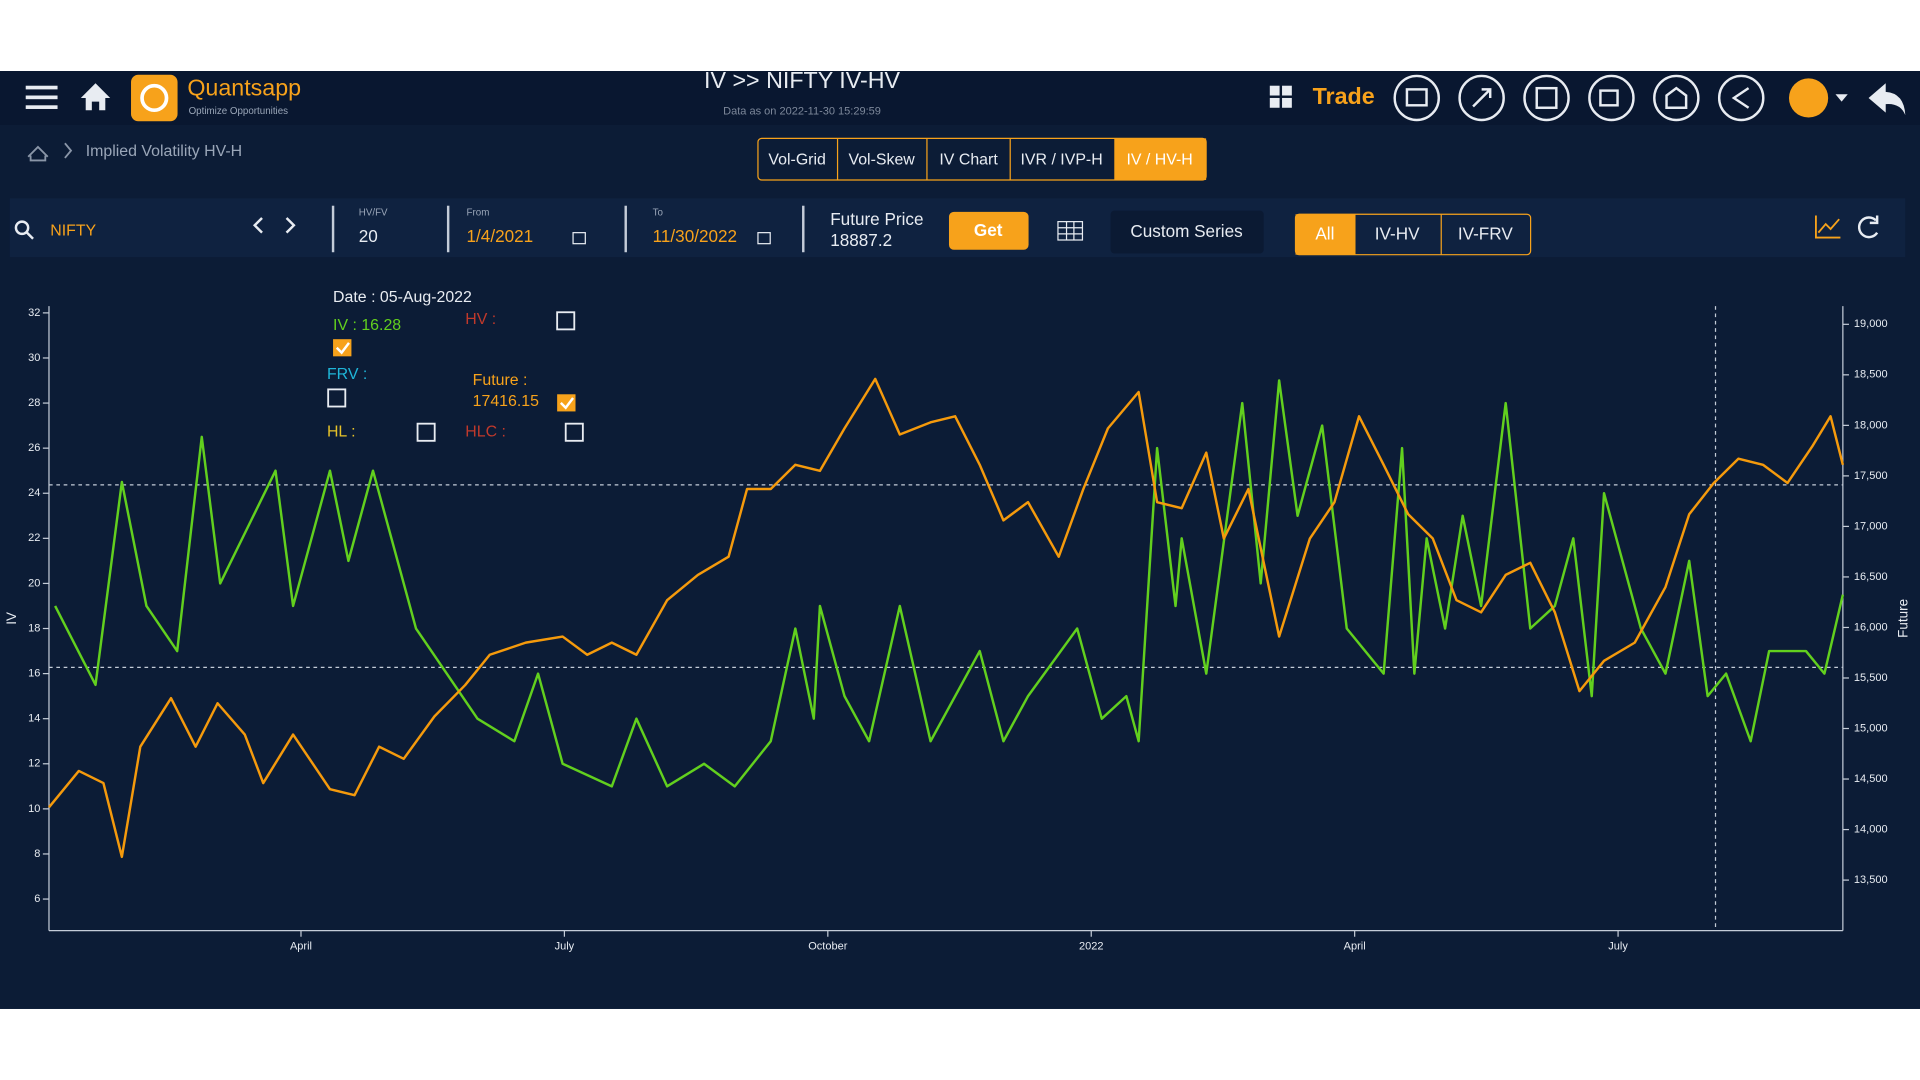  I want to click on future-price-label: Future Price, so click(876, 219).